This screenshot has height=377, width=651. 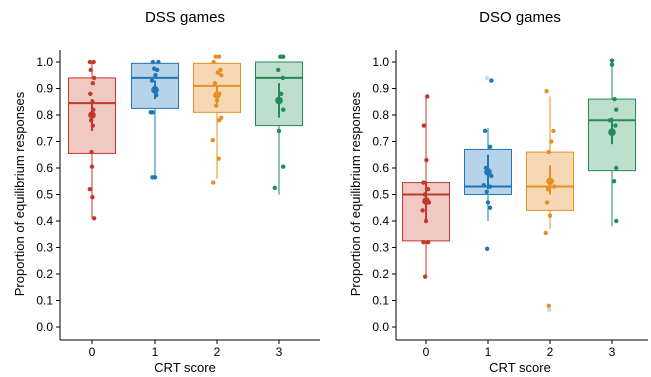 I want to click on y-axis-label: Proportion of equilibrium responses, so click(x=355, y=193).